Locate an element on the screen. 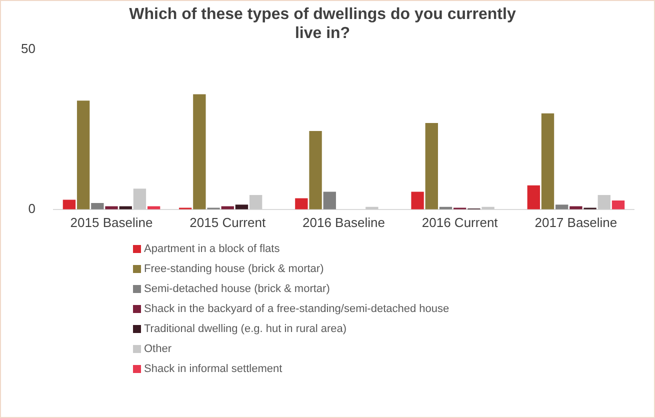  x-tick-label: 2016 Baseline is located at coordinates (343, 222).